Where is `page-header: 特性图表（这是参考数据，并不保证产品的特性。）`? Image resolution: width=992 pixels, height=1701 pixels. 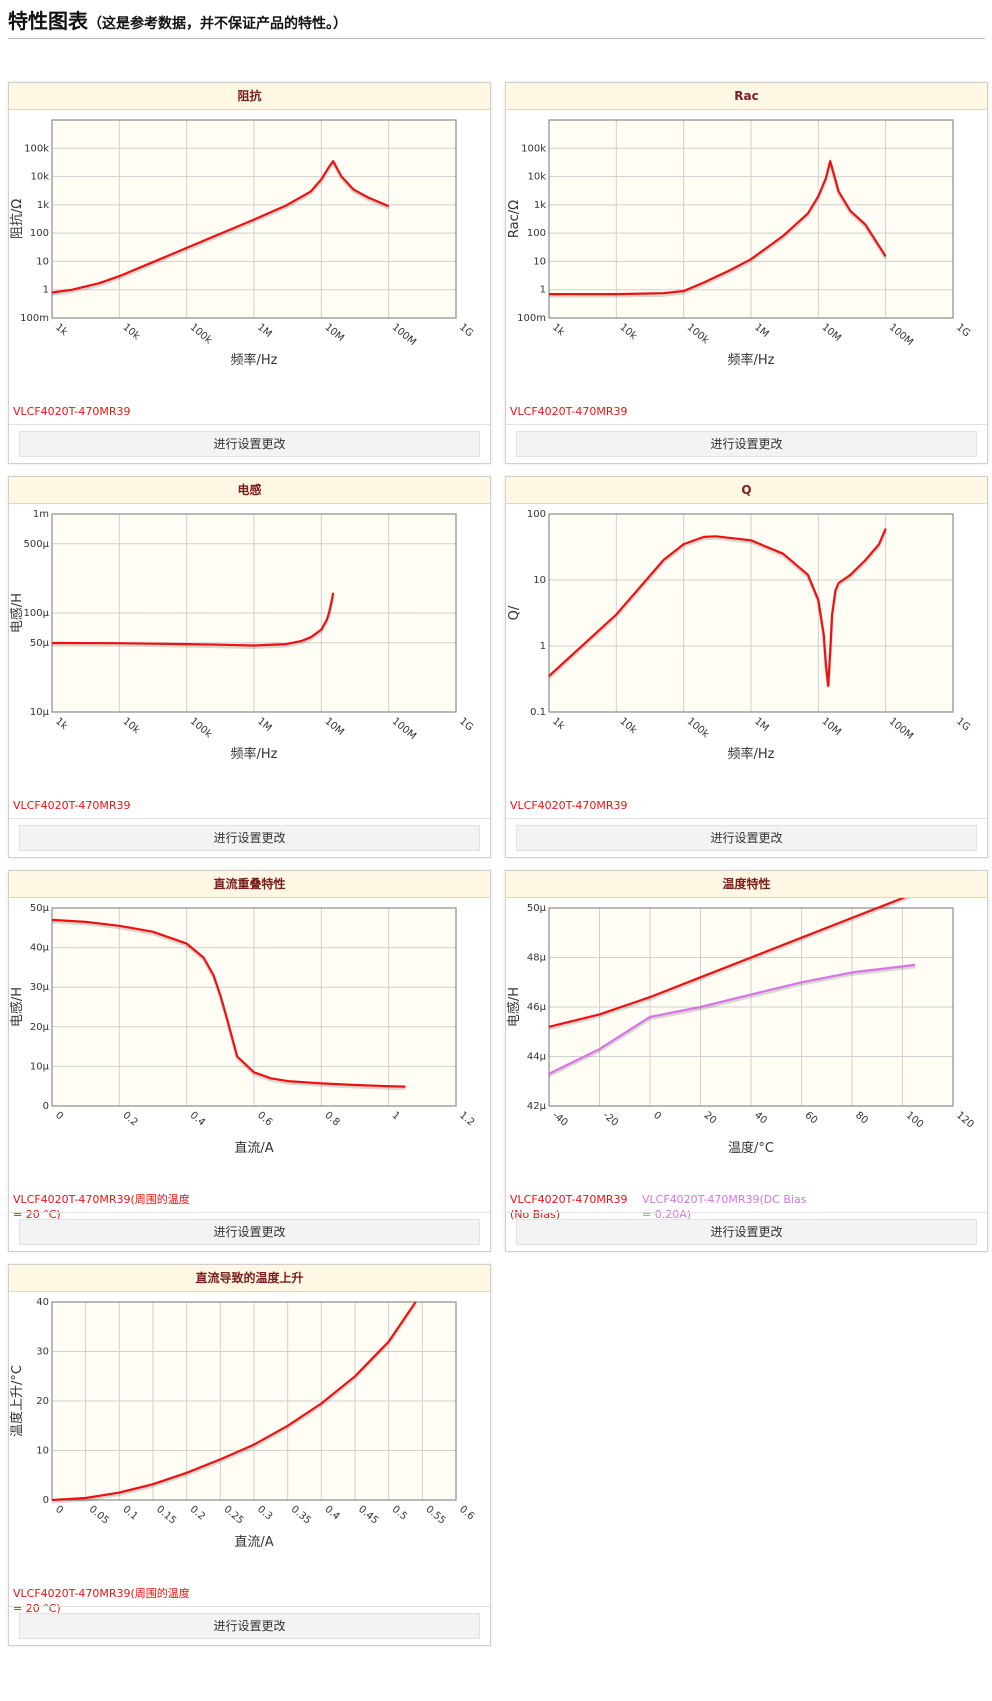 page-header: 特性图表（这是参考数据，并不保证产品的特性。） is located at coordinates (496, 22).